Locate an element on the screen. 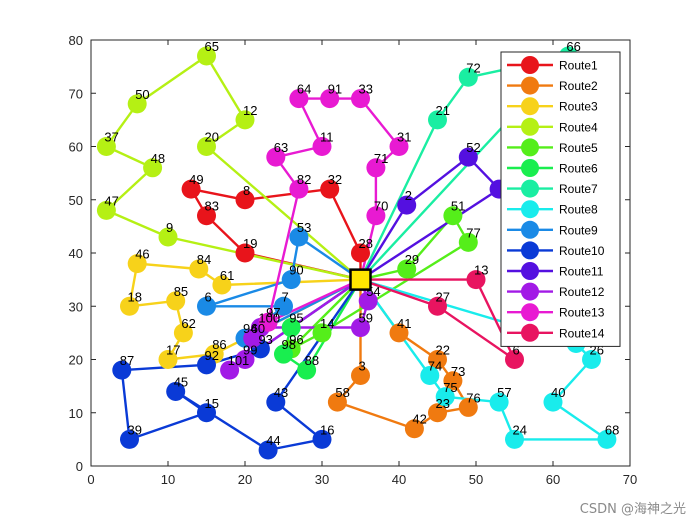 The width and height of the screenshot is (700, 525). customer-label: 90 is located at coordinates (296, 270).